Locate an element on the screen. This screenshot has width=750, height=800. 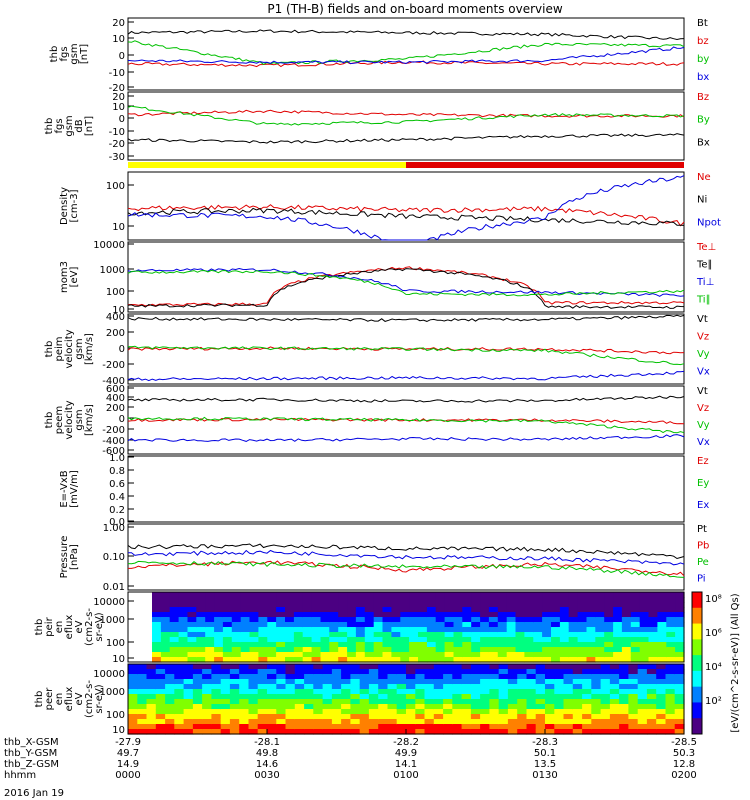
colorbar-label: 10⁶ is located at coordinates (713, 633).